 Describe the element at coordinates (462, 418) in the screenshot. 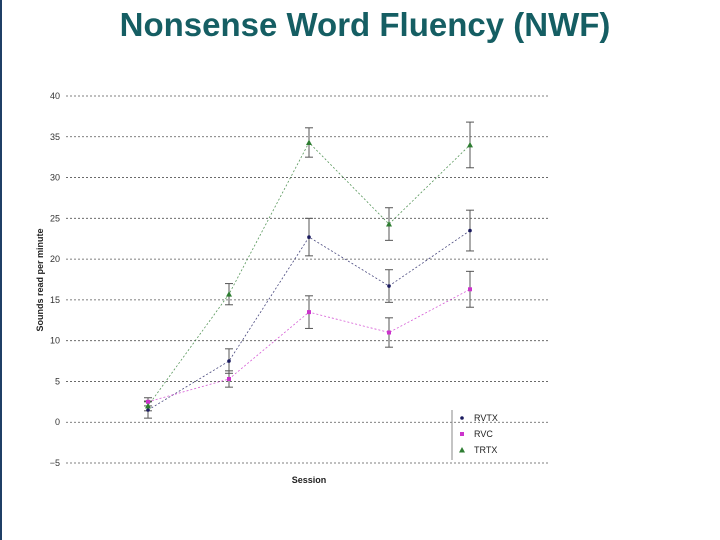

I see `legend-marker-rvtx` at that location.